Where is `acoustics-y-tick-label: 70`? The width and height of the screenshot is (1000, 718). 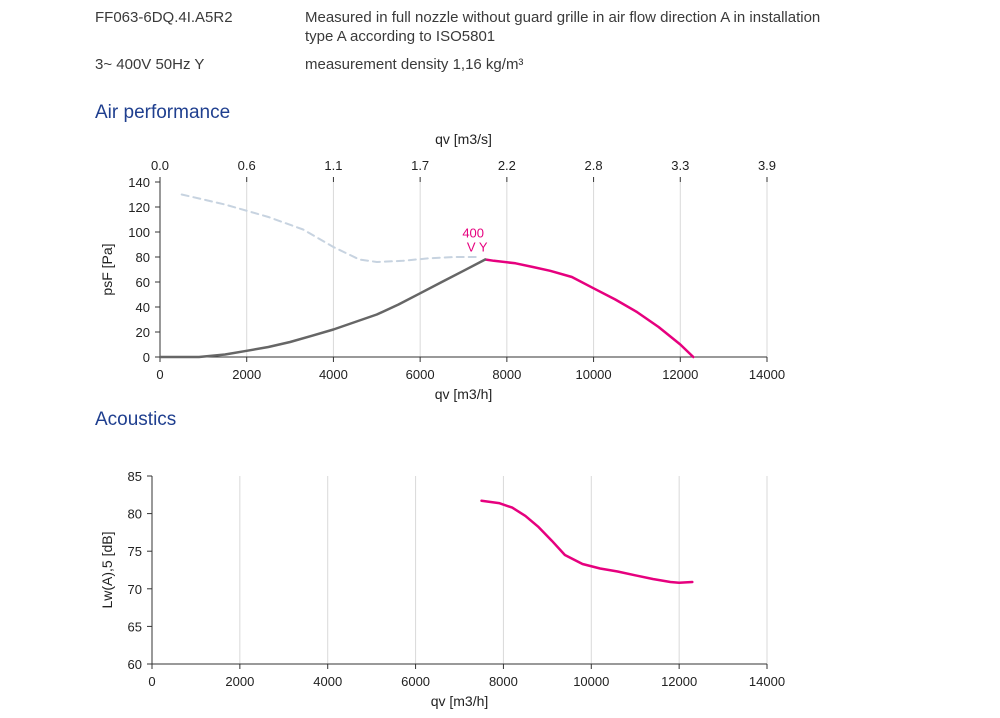
acoustics-y-tick-label: 70 is located at coordinates (135, 589).